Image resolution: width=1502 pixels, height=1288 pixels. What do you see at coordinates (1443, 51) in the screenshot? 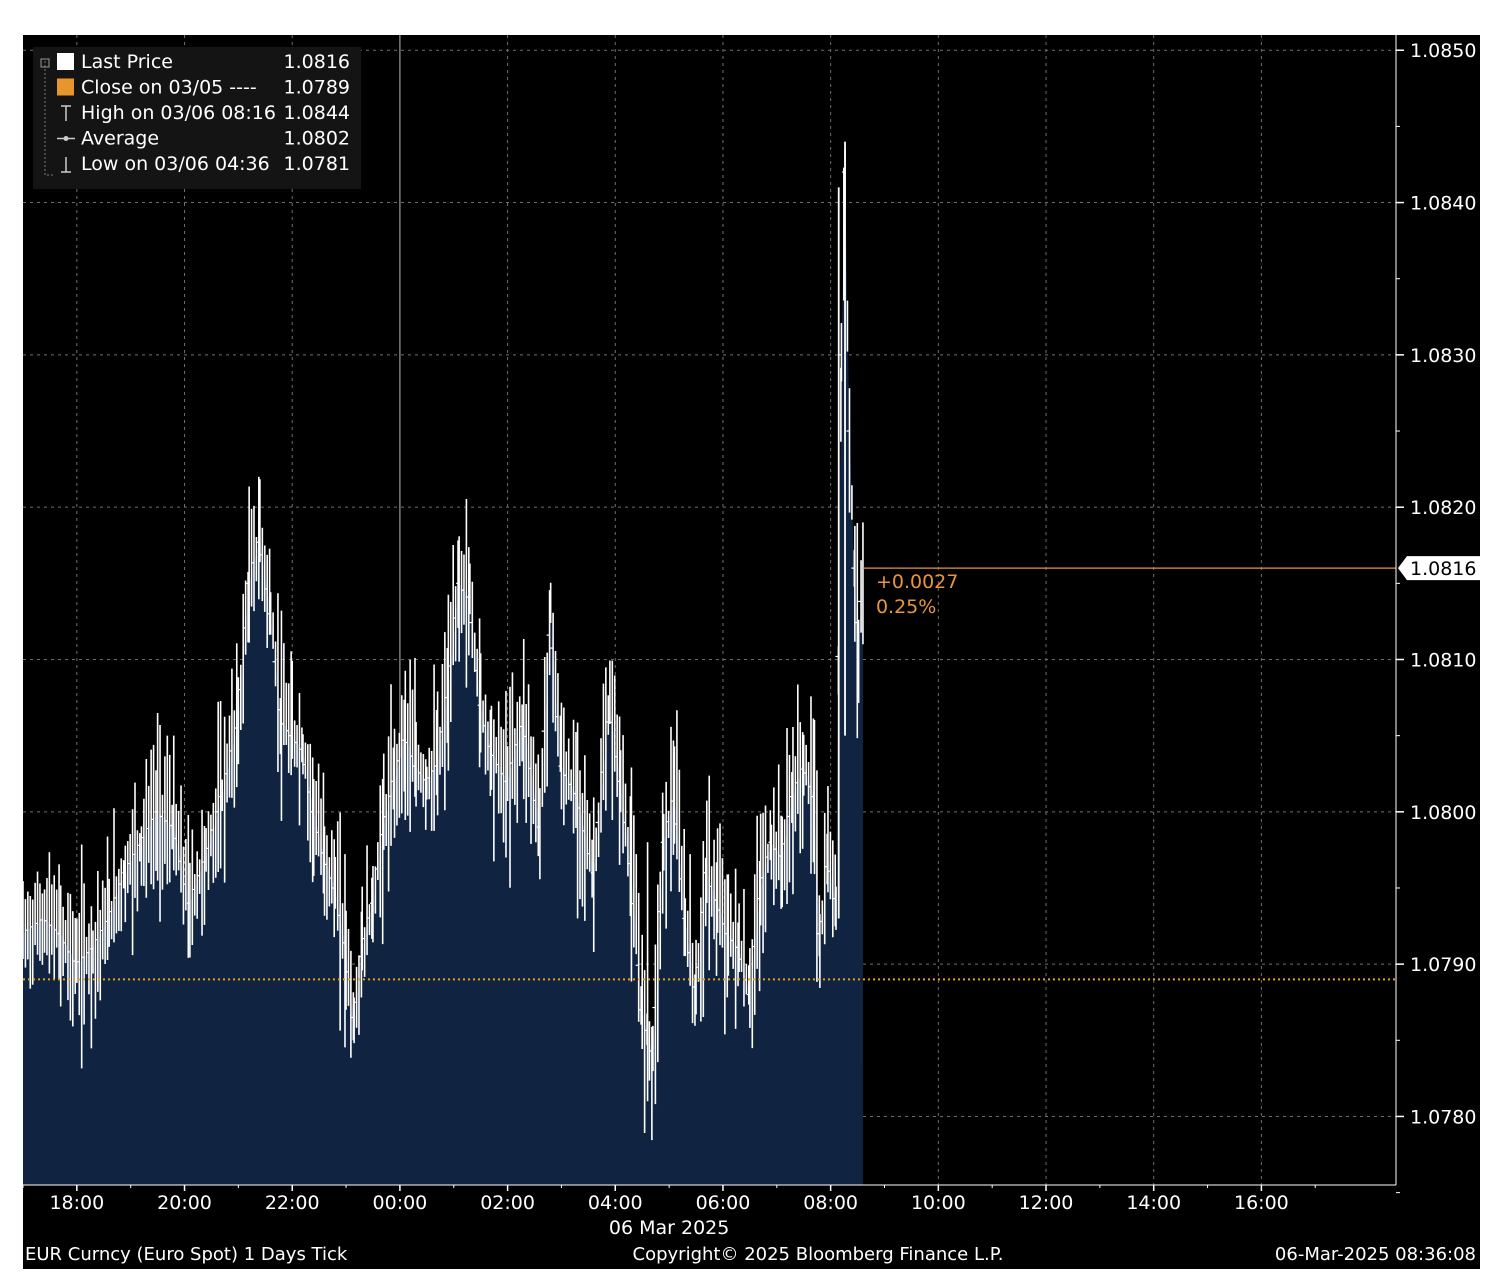
I see `y-tick-label: 1.0850` at bounding box center [1443, 51].